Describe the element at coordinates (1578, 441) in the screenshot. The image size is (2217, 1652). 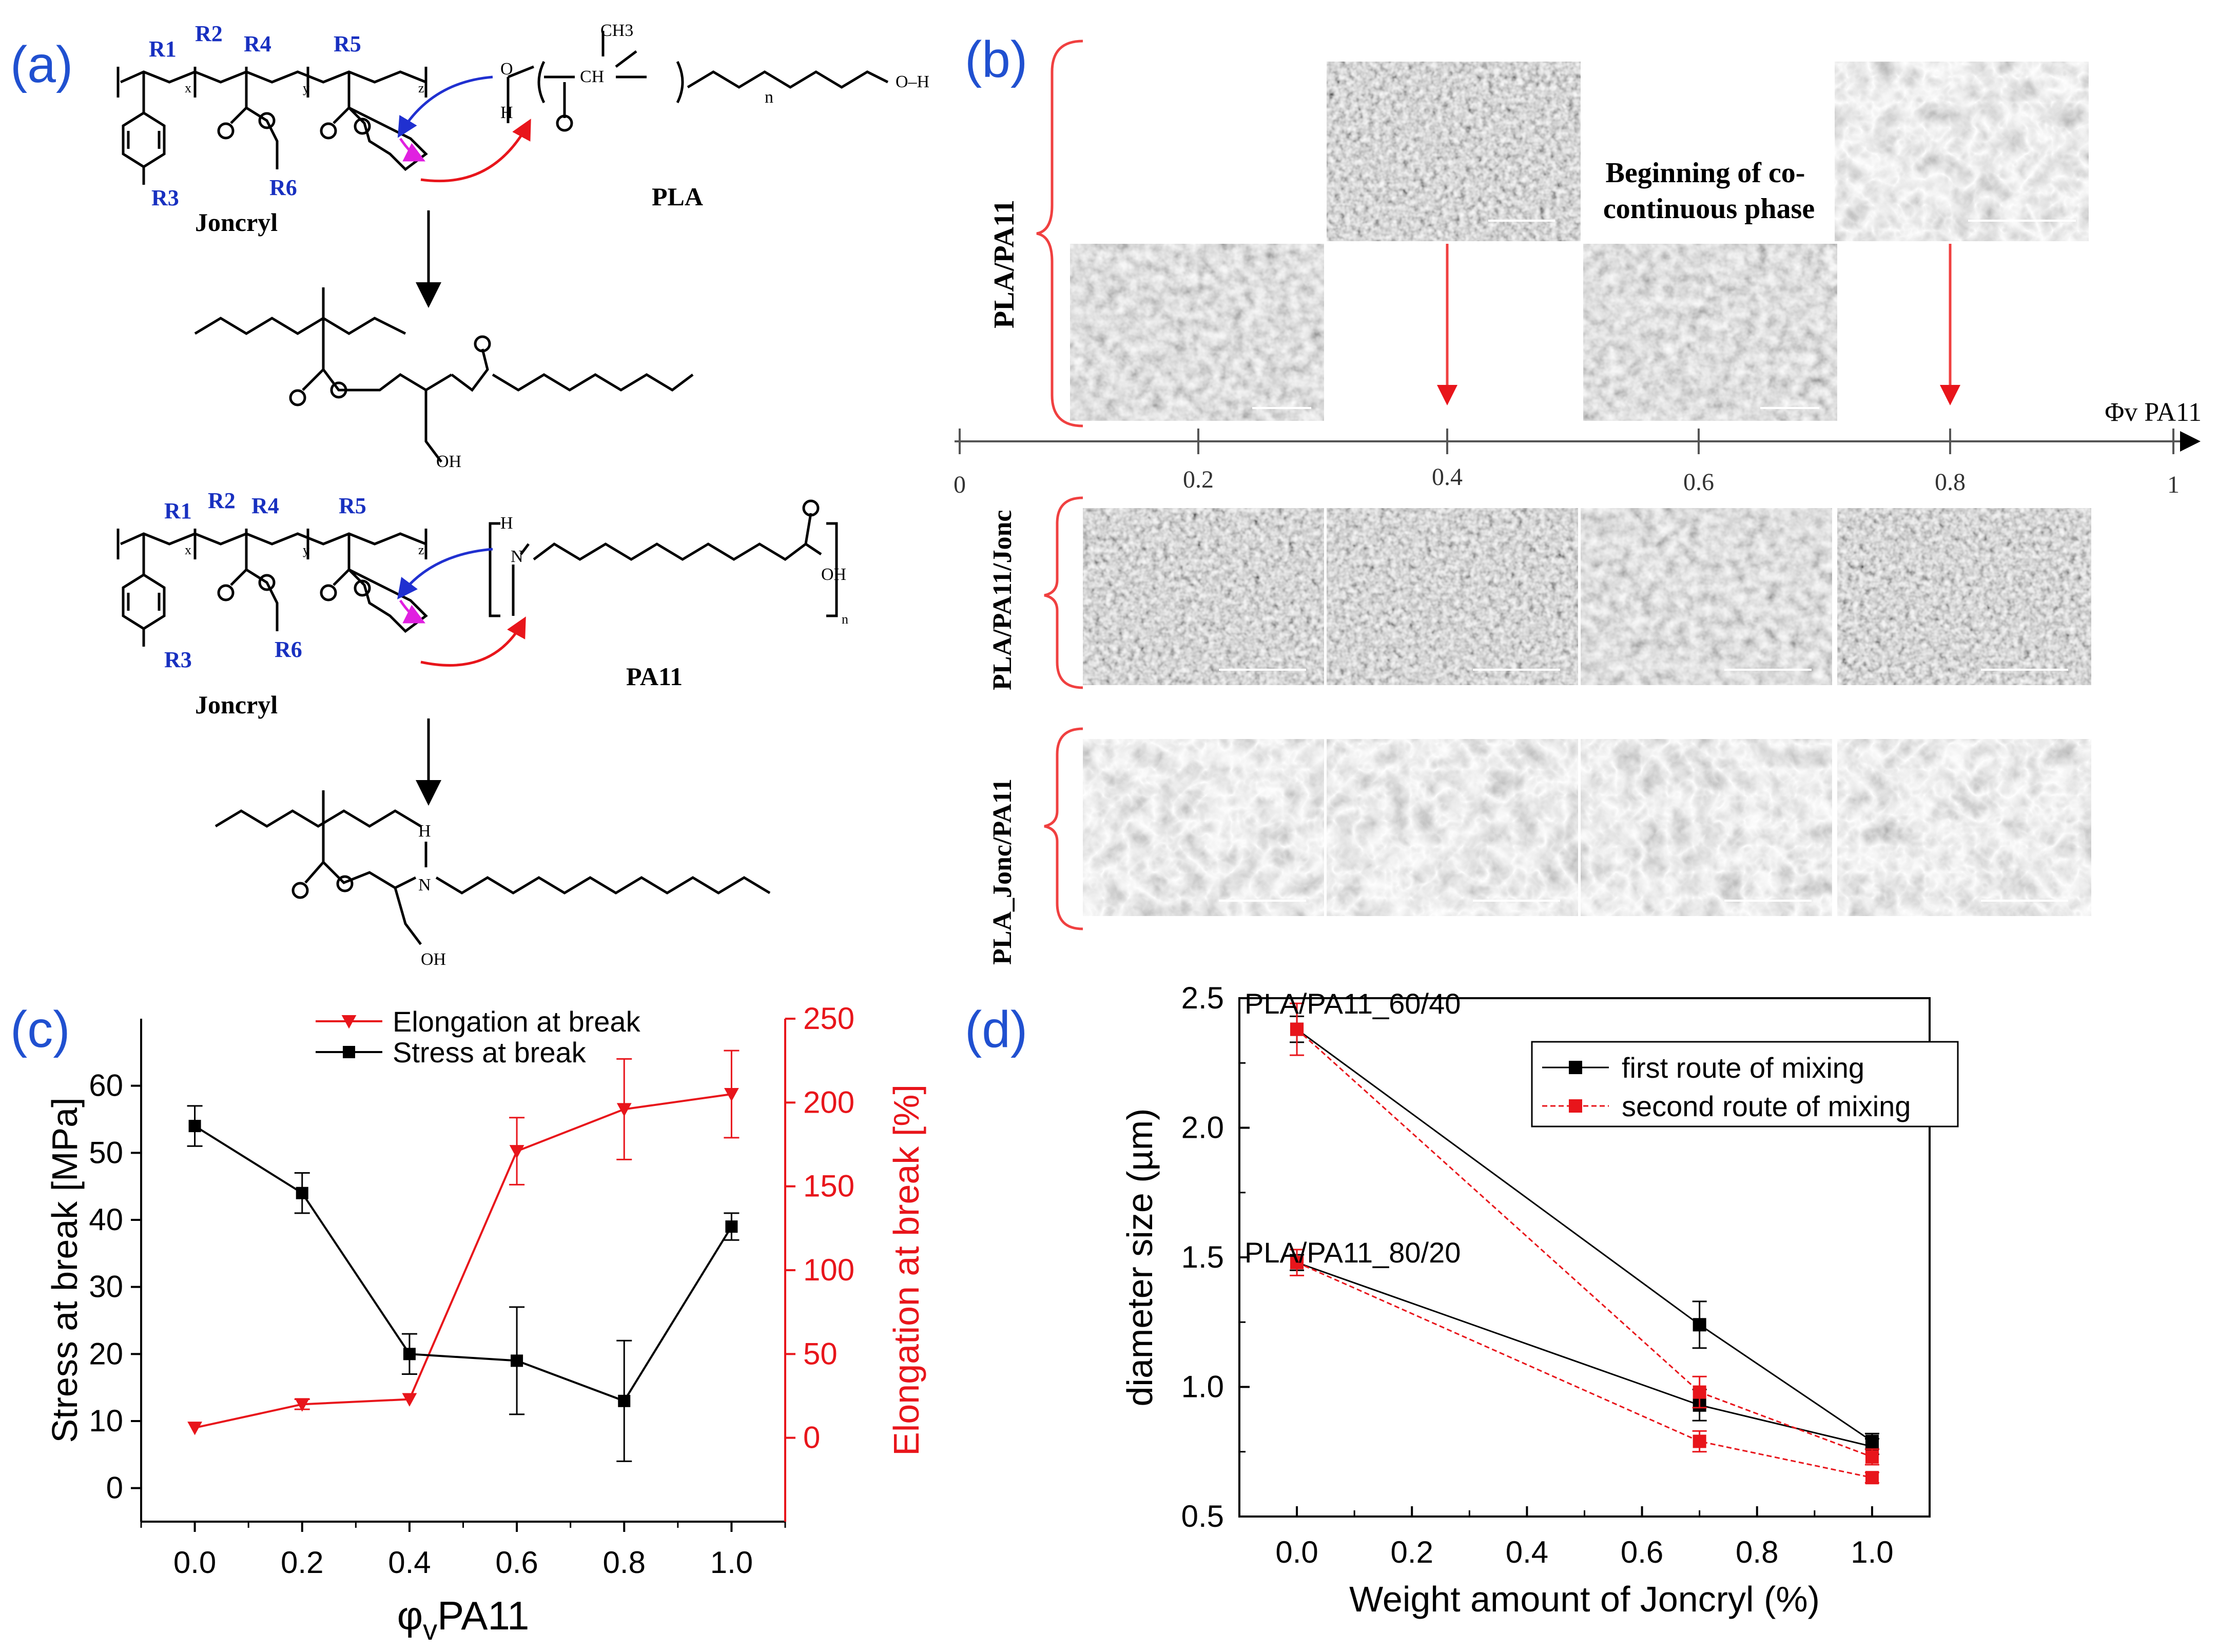
I see `phi-axis` at that location.